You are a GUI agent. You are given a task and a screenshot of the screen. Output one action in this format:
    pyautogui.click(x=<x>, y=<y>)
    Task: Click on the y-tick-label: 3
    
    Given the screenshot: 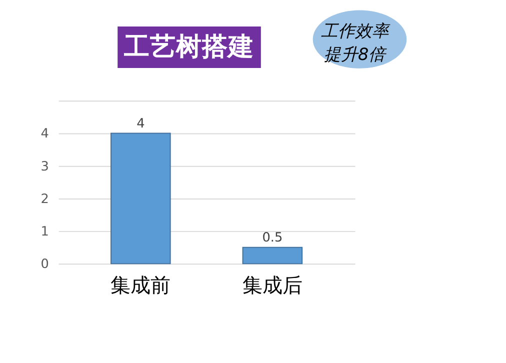 What is the action you would take?
    pyautogui.click(x=44, y=166)
    